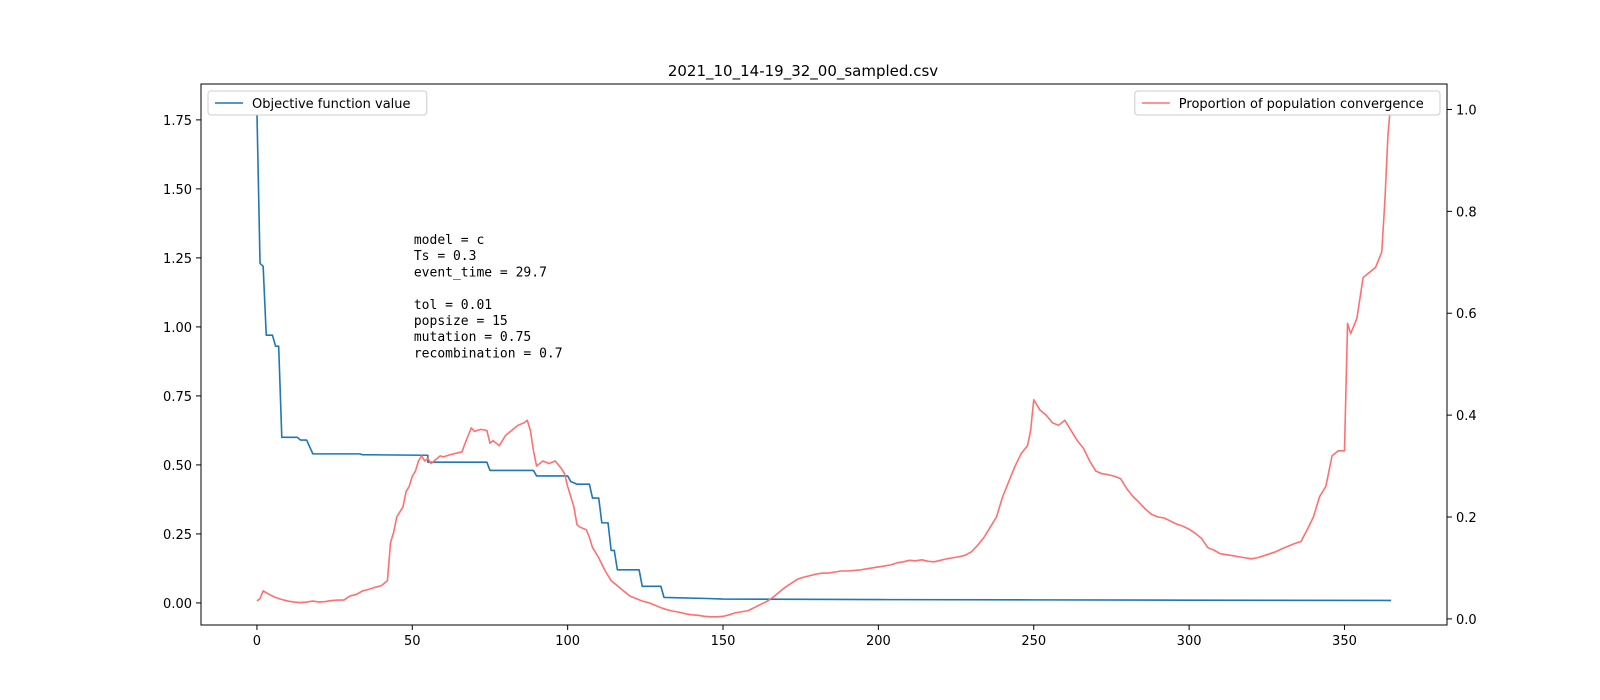  What do you see at coordinates (567, 641) in the screenshot?
I see `x-tick-label: 100` at bounding box center [567, 641].